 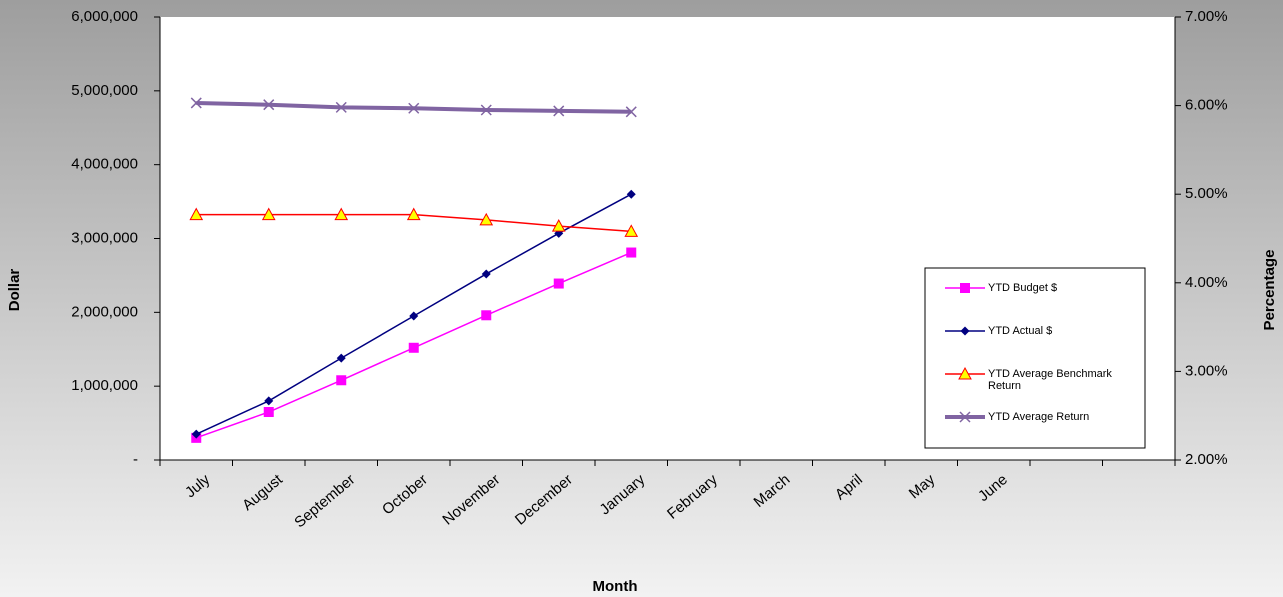 I want to click on legend-label: YTD Budget $, so click(x=1022, y=288).